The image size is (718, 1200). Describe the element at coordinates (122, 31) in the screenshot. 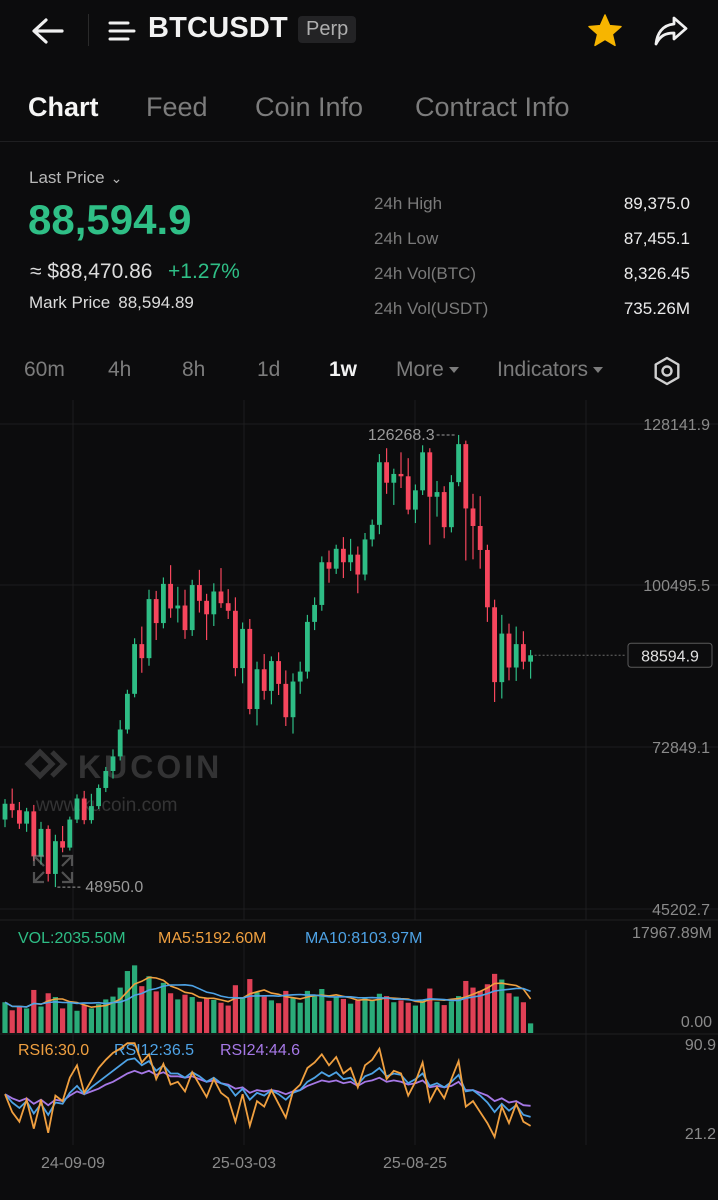

I see `menu-lines-icon` at that location.